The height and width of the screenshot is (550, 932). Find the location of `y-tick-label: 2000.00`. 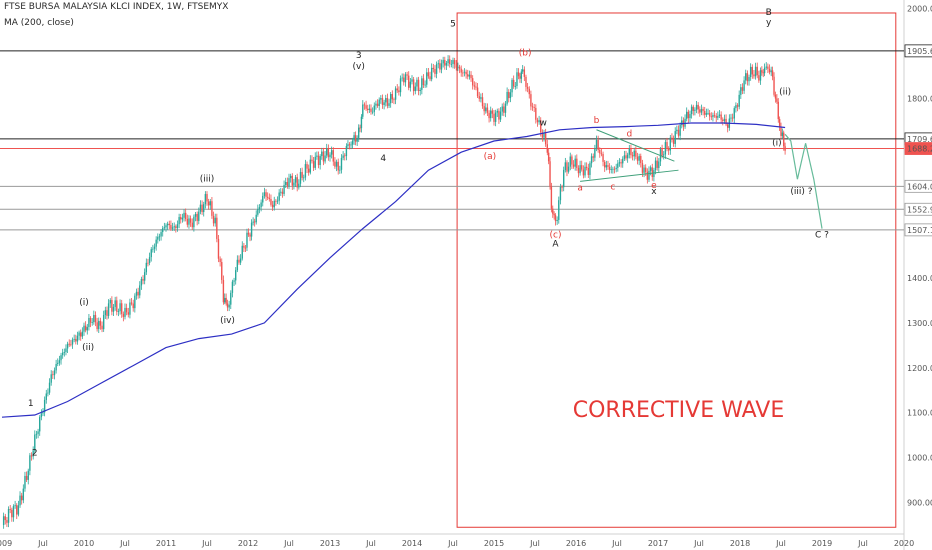

y-tick-label: 2000.00 is located at coordinates (919, 8).